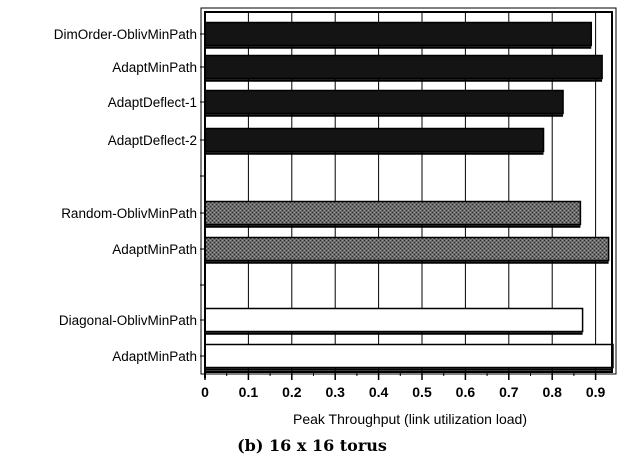 The height and width of the screenshot is (466, 621). Describe the element at coordinates (128, 320) in the screenshot. I see `category-label: Diagonal-OblivMinPath` at that location.